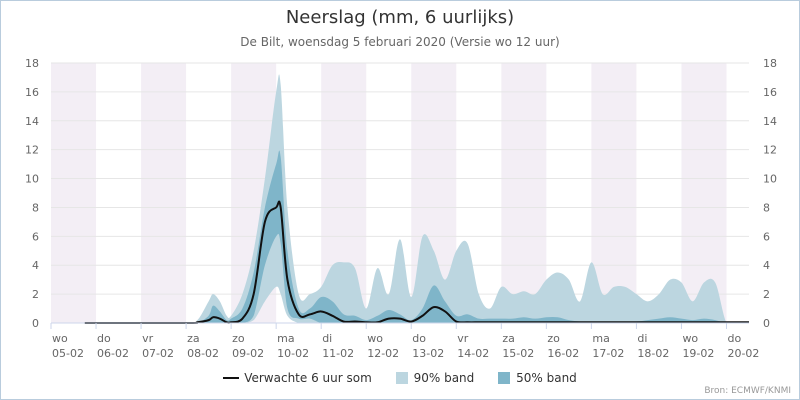  What do you see at coordinates (35, 207) in the screenshot?
I see `y-tick-label-left: 8` at bounding box center [35, 207].